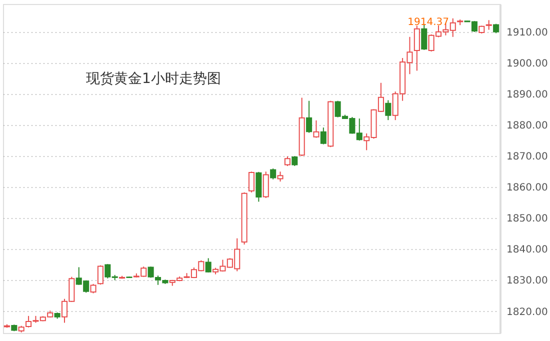  Describe the element at coordinates (428, 22) in the screenshot. I see `annotation: 1914.37` at that location.